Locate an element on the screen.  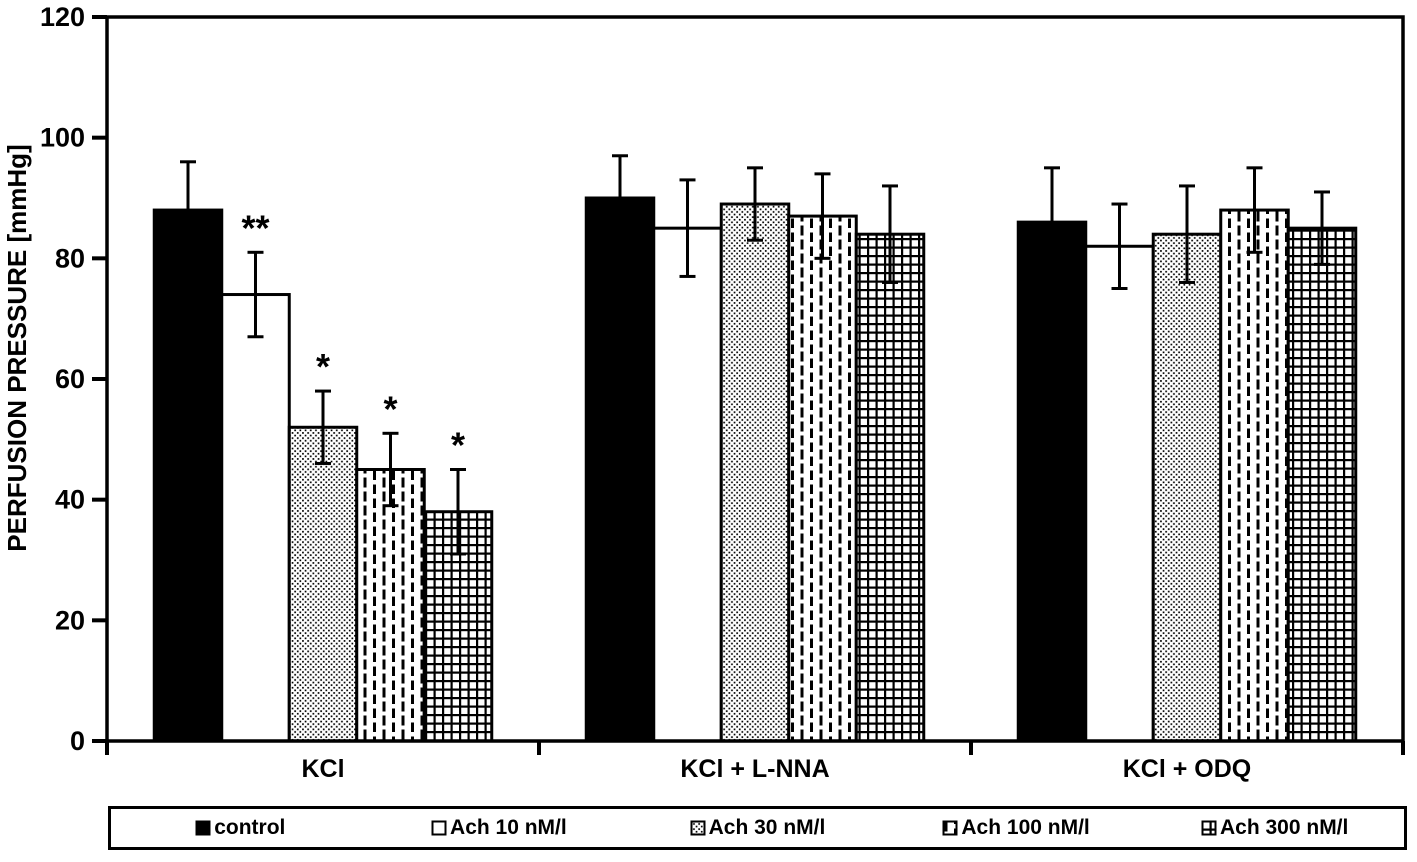
error-bar-ach-10-nm-l-kcl-odq is located at coordinates (1119, 246).